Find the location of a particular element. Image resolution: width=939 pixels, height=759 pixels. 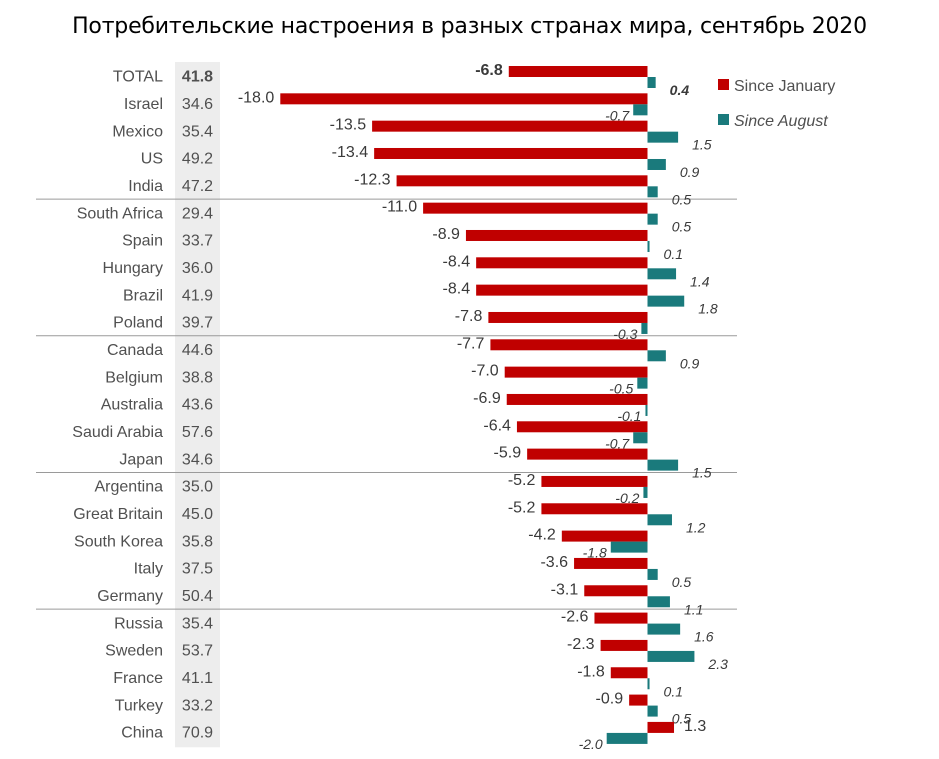

country-label: Belgium is located at coordinates (134, 377).